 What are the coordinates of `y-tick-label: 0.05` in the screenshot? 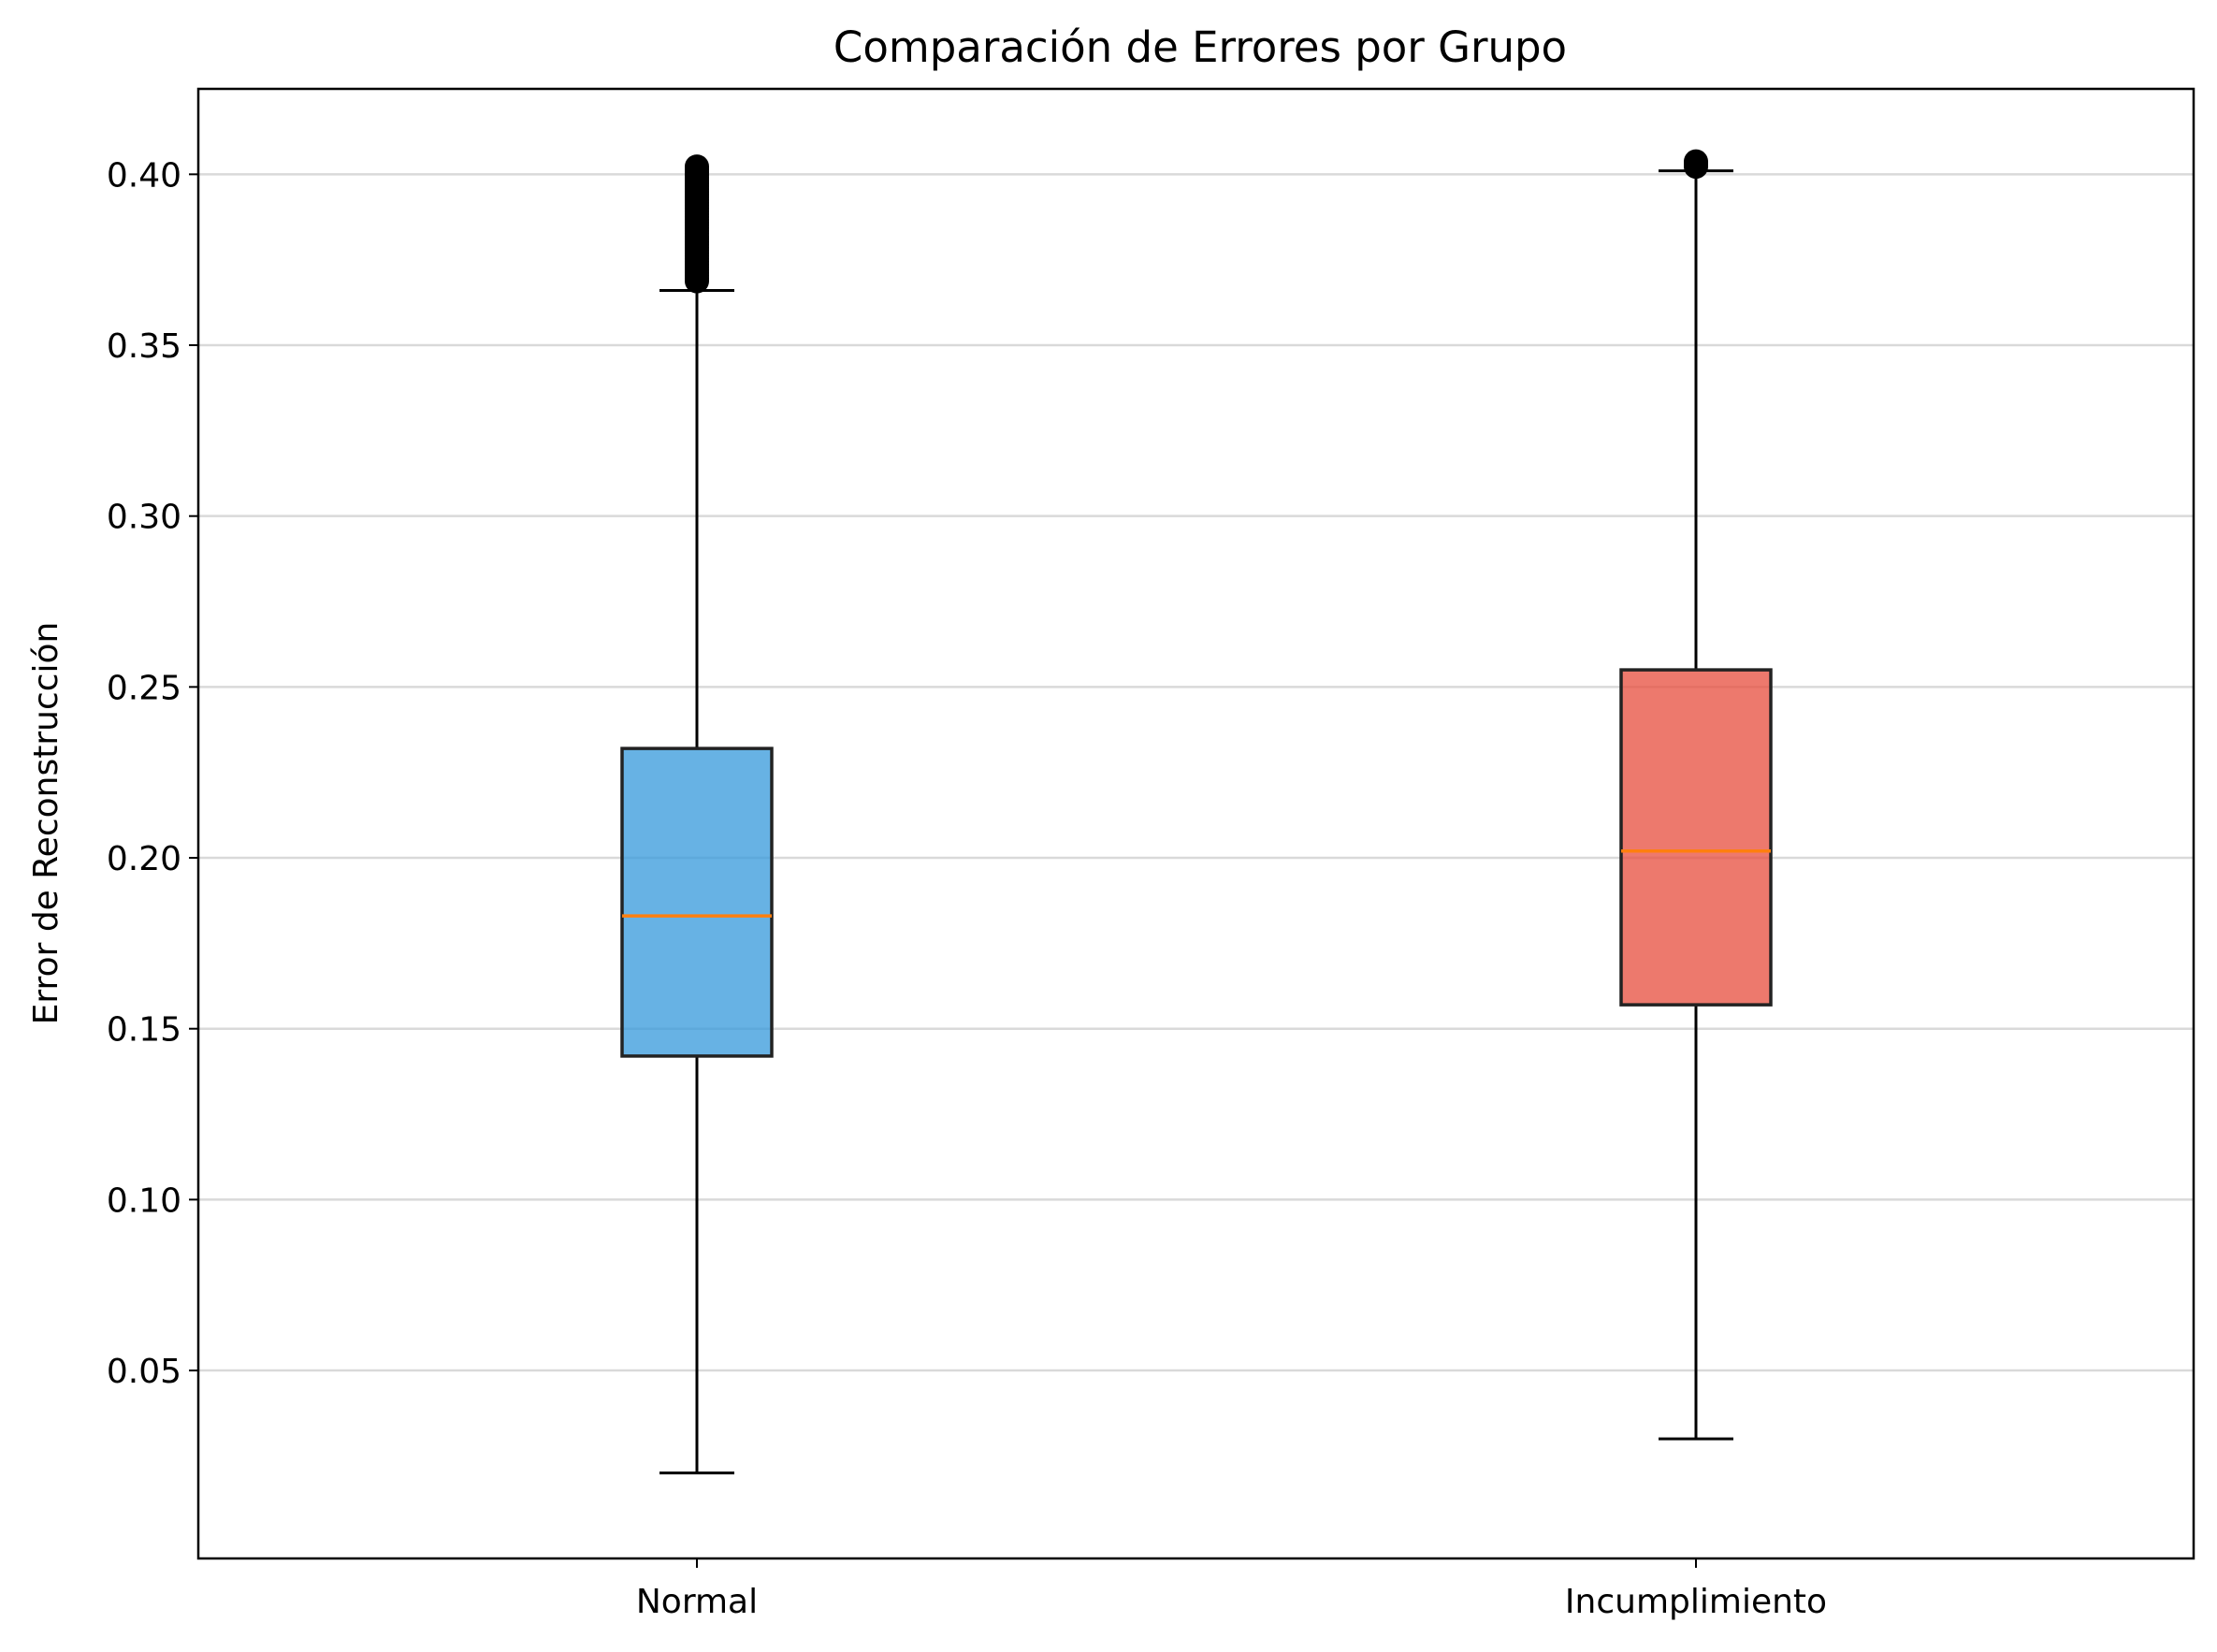 It's located at (144, 1372).